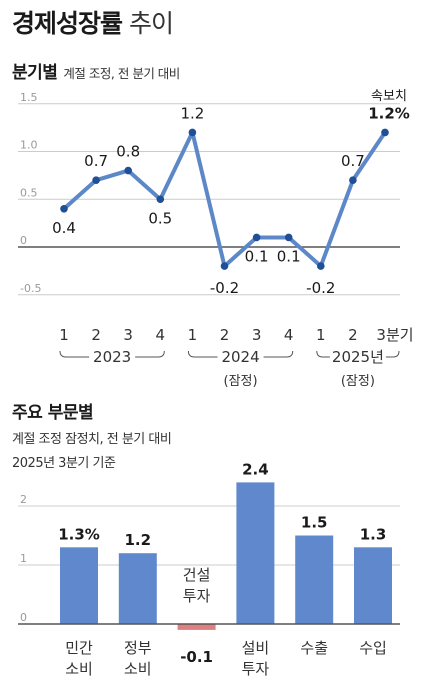  Describe the element at coordinates (79, 648) in the screenshot. I see `bar-category-label: 민간` at that location.